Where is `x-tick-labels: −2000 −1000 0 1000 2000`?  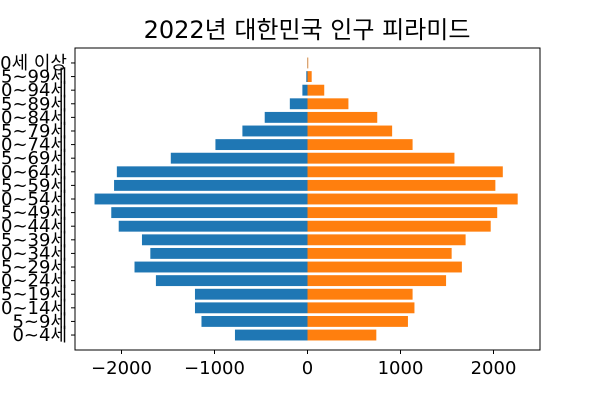 x-tick-labels: −2000 −1000 0 1000 2000 is located at coordinates (303, 364).